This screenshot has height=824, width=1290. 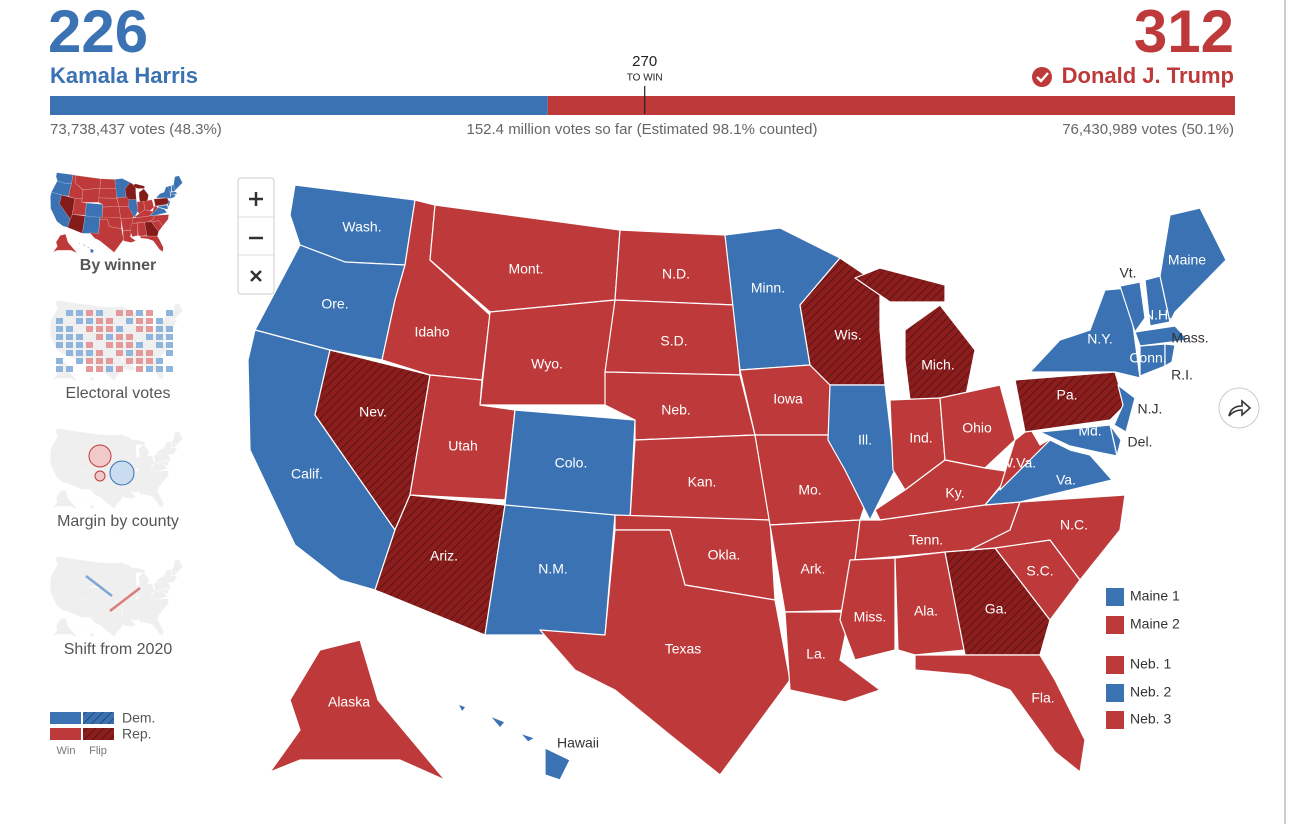 What do you see at coordinates (116, 479) in the screenshot?
I see `view-option: Margin by county` at bounding box center [116, 479].